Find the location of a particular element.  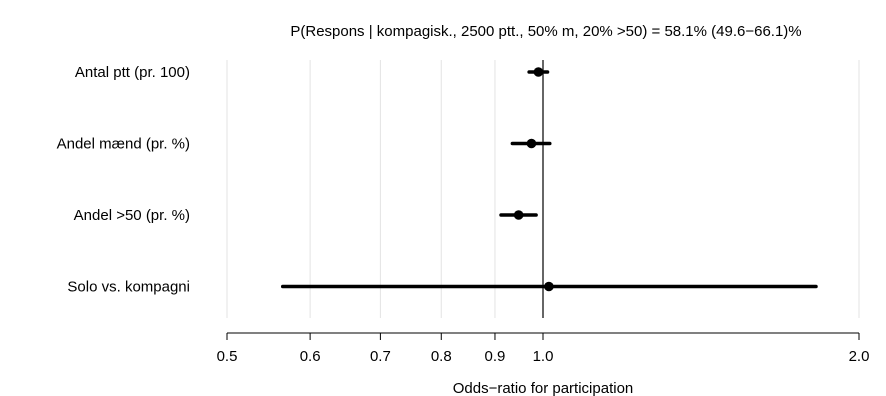

x-tick-label: 0.5 is located at coordinates (227, 356).